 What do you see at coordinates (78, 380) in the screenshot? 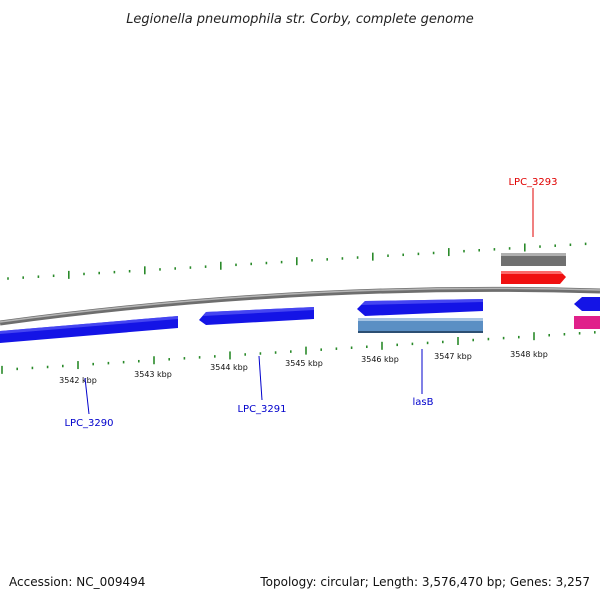
I see `kbp-tick-label: 3542 kbp` at bounding box center [78, 380].